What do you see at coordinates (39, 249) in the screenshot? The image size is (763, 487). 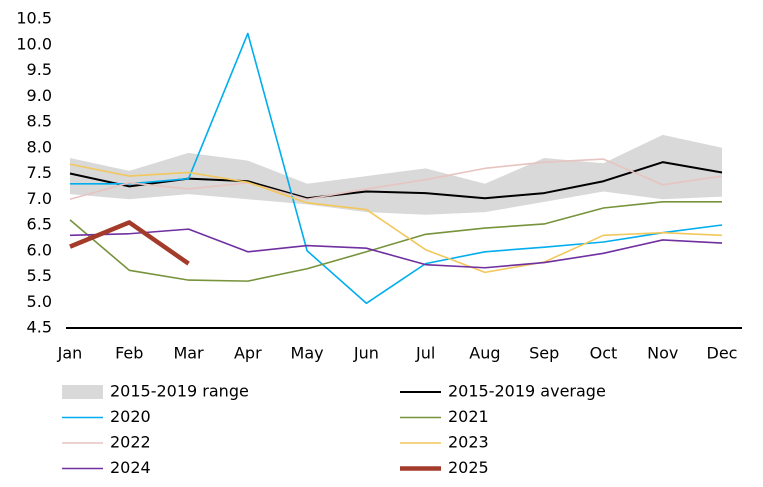 I see `y-tick-label: 6.0` at bounding box center [39, 249].